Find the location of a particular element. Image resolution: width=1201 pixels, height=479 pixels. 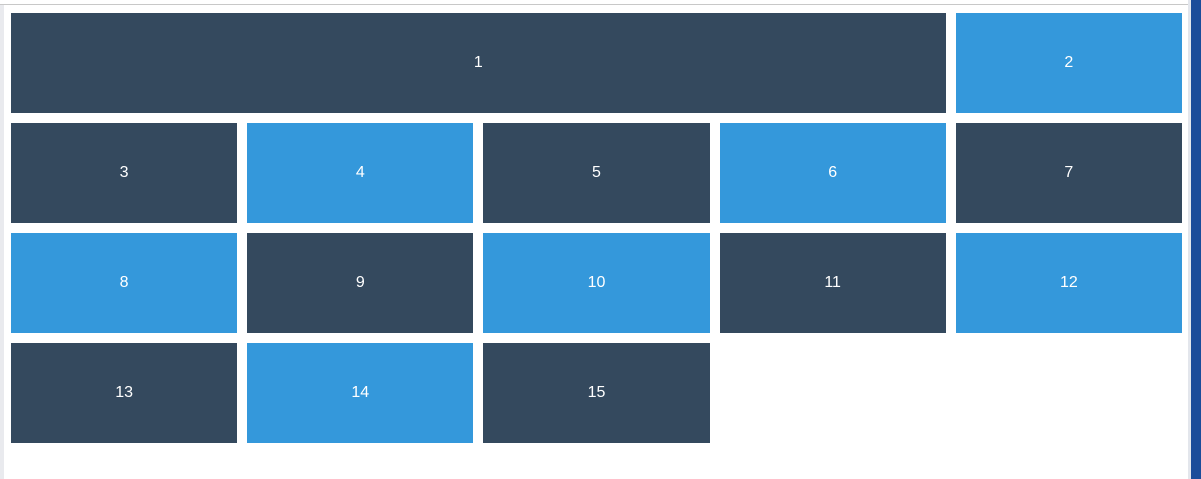

tile-label: 8 is located at coordinates (124, 282).